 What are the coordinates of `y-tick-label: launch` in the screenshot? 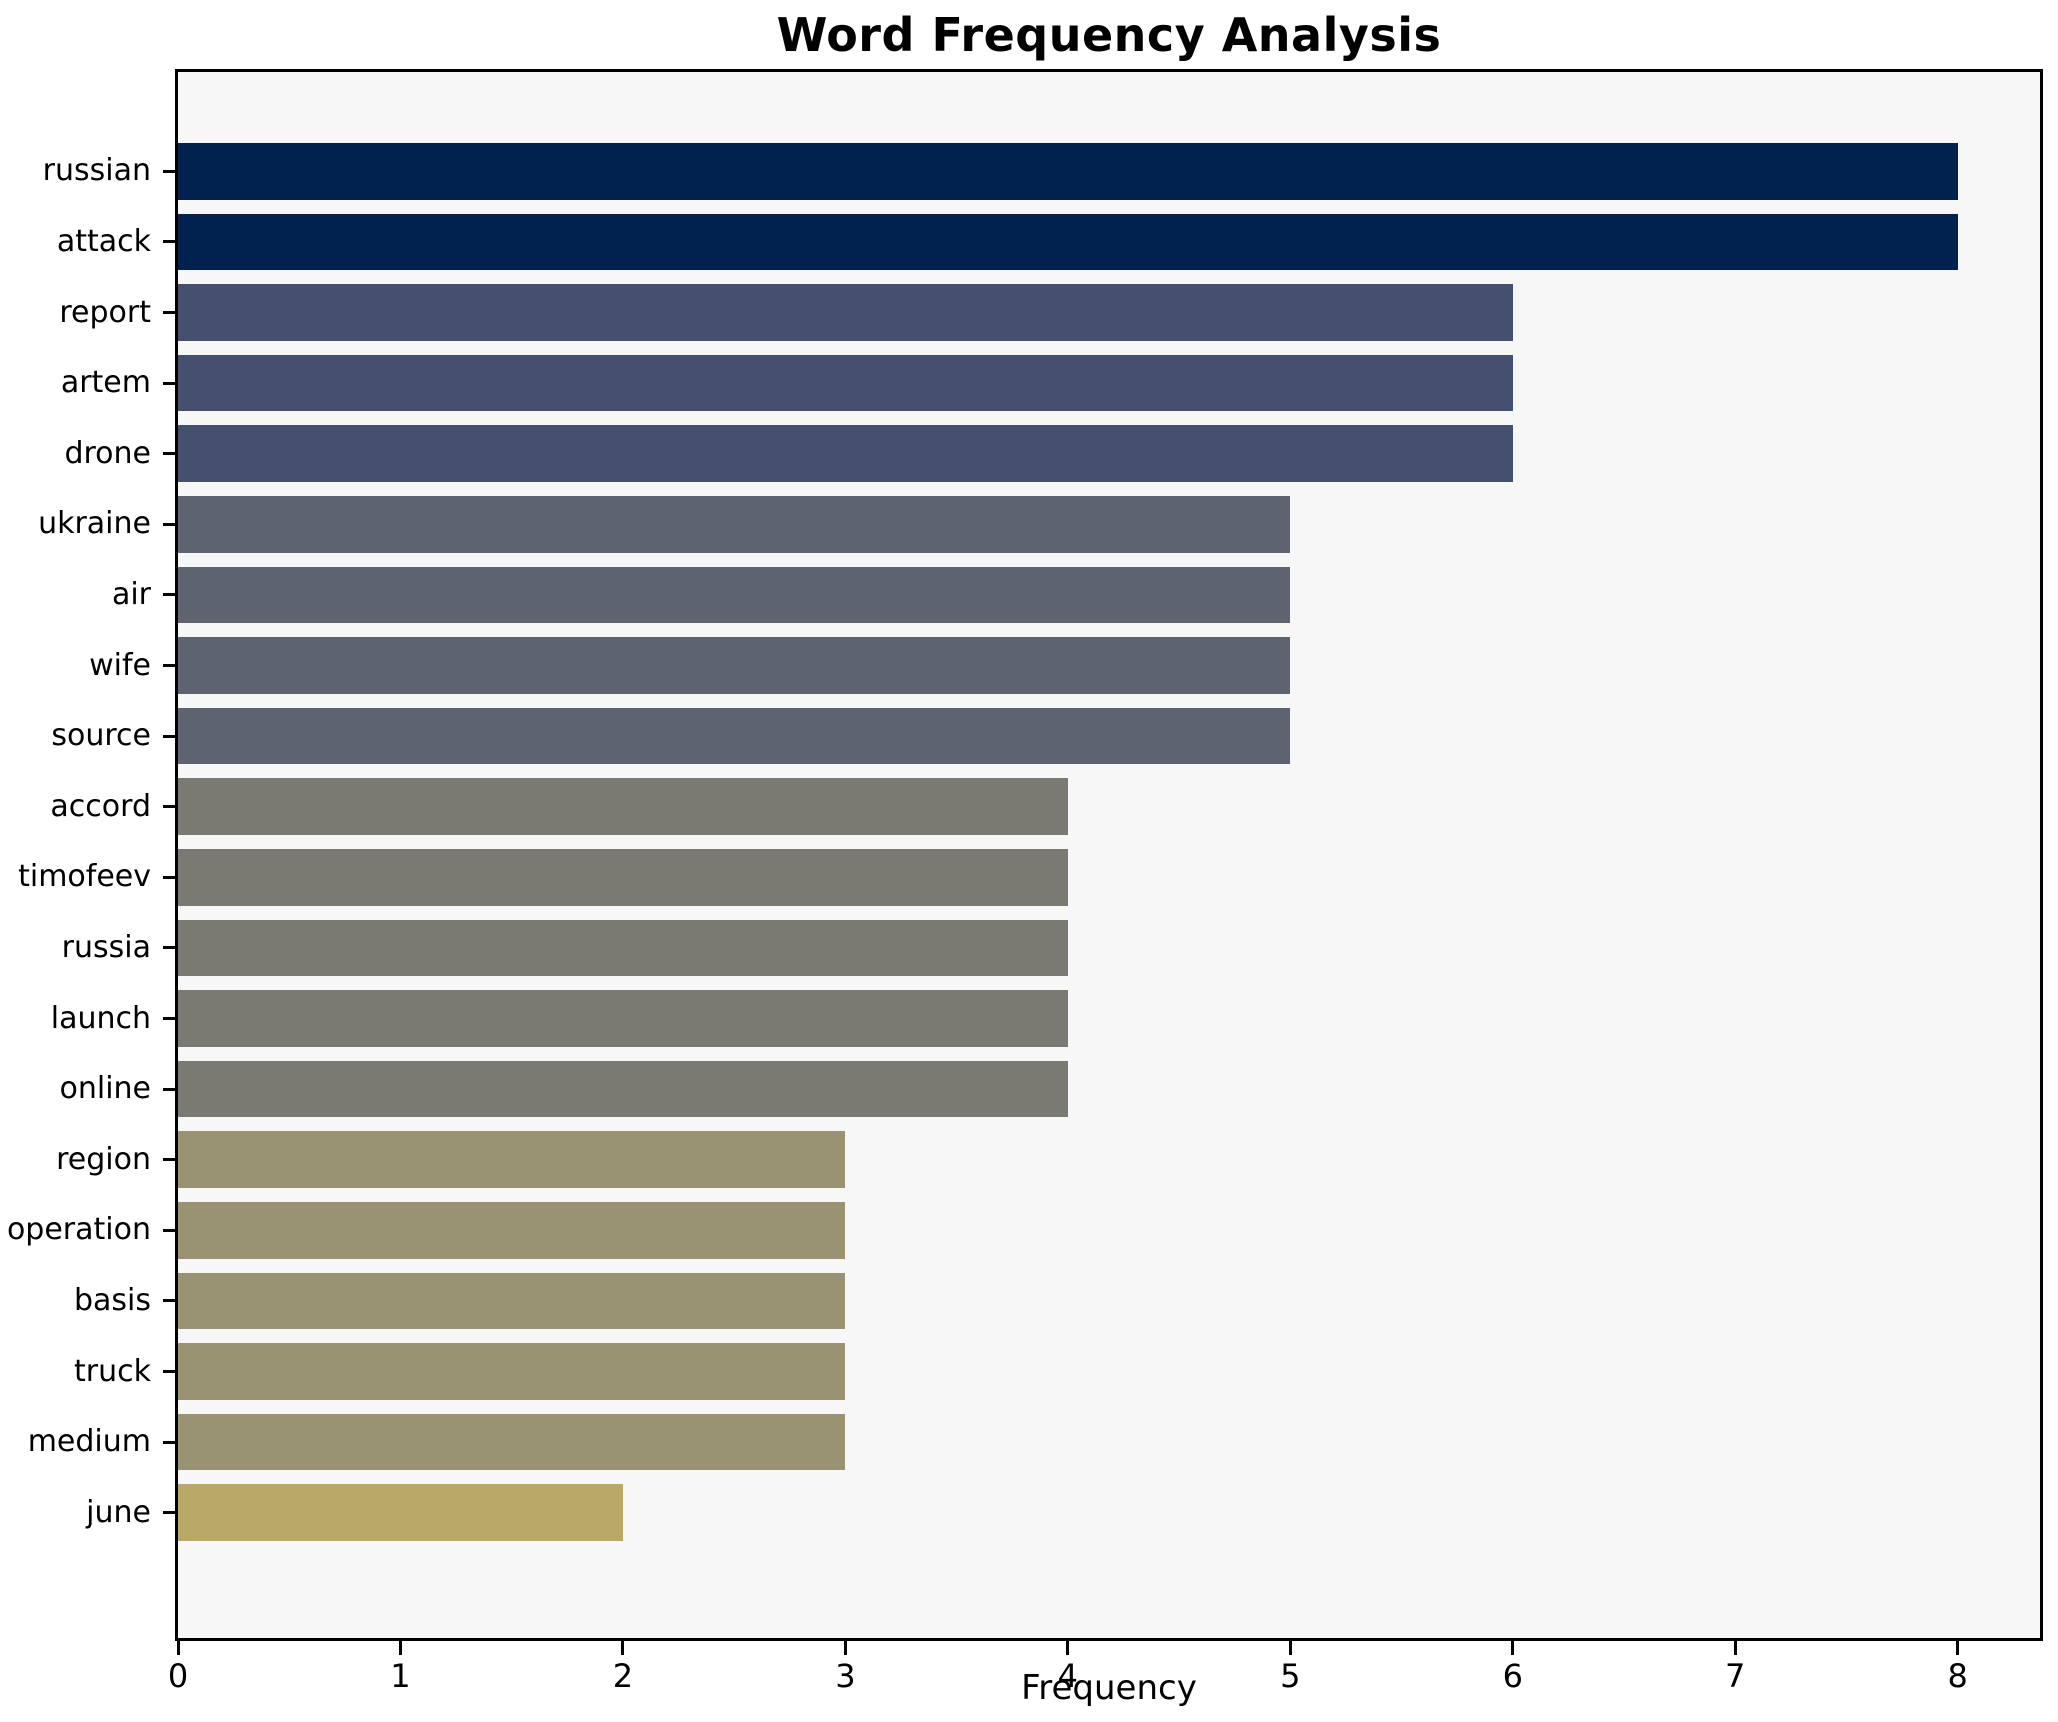 It's located at (100, 1018).